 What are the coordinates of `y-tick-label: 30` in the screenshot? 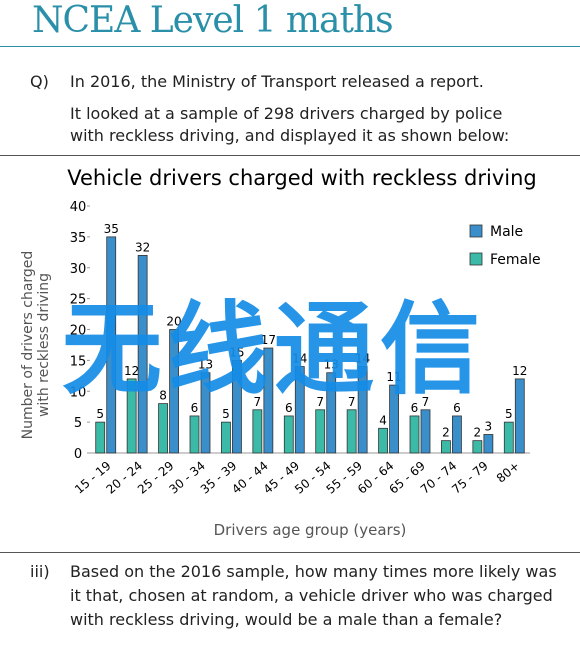 It's located at (78, 269).